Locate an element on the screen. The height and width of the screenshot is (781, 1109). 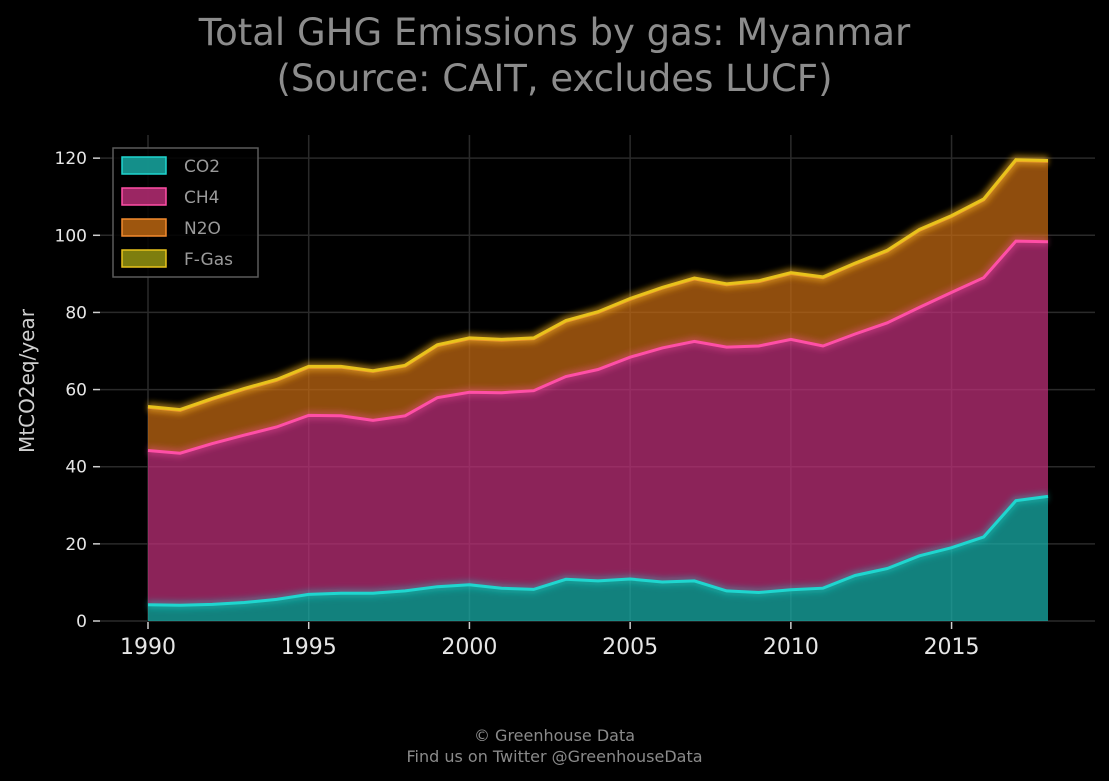
chart-title-line1: Total GHG Emissions by gas: Myanmar is located at coordinates (554, 32).